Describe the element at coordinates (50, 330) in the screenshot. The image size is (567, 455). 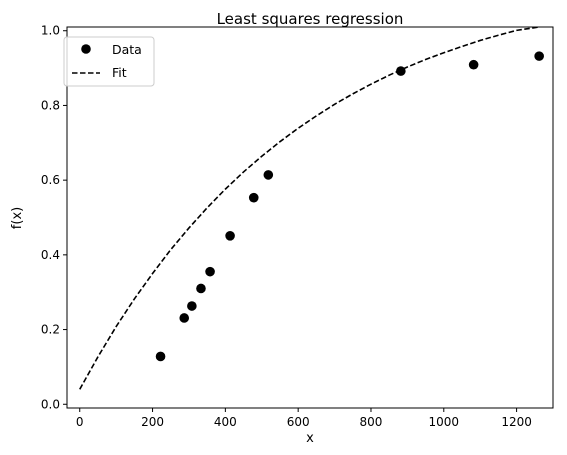
I see `y-tick-label: 0.2` at that location.